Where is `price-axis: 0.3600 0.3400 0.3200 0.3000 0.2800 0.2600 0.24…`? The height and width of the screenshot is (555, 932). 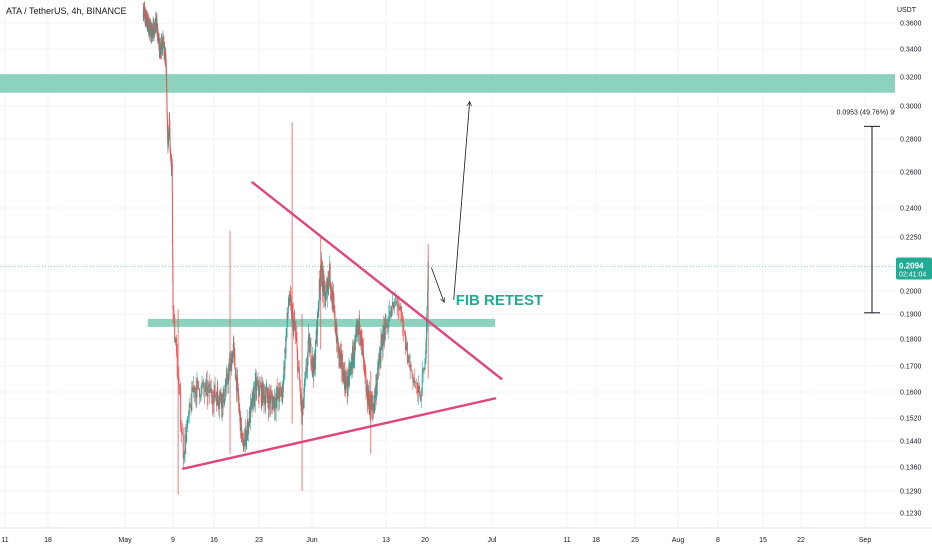 price-axis: 0.3600 0.3400 0.3200 0.3000 0.2800 0.2600 0.24… is located at coordinates (913, 275).